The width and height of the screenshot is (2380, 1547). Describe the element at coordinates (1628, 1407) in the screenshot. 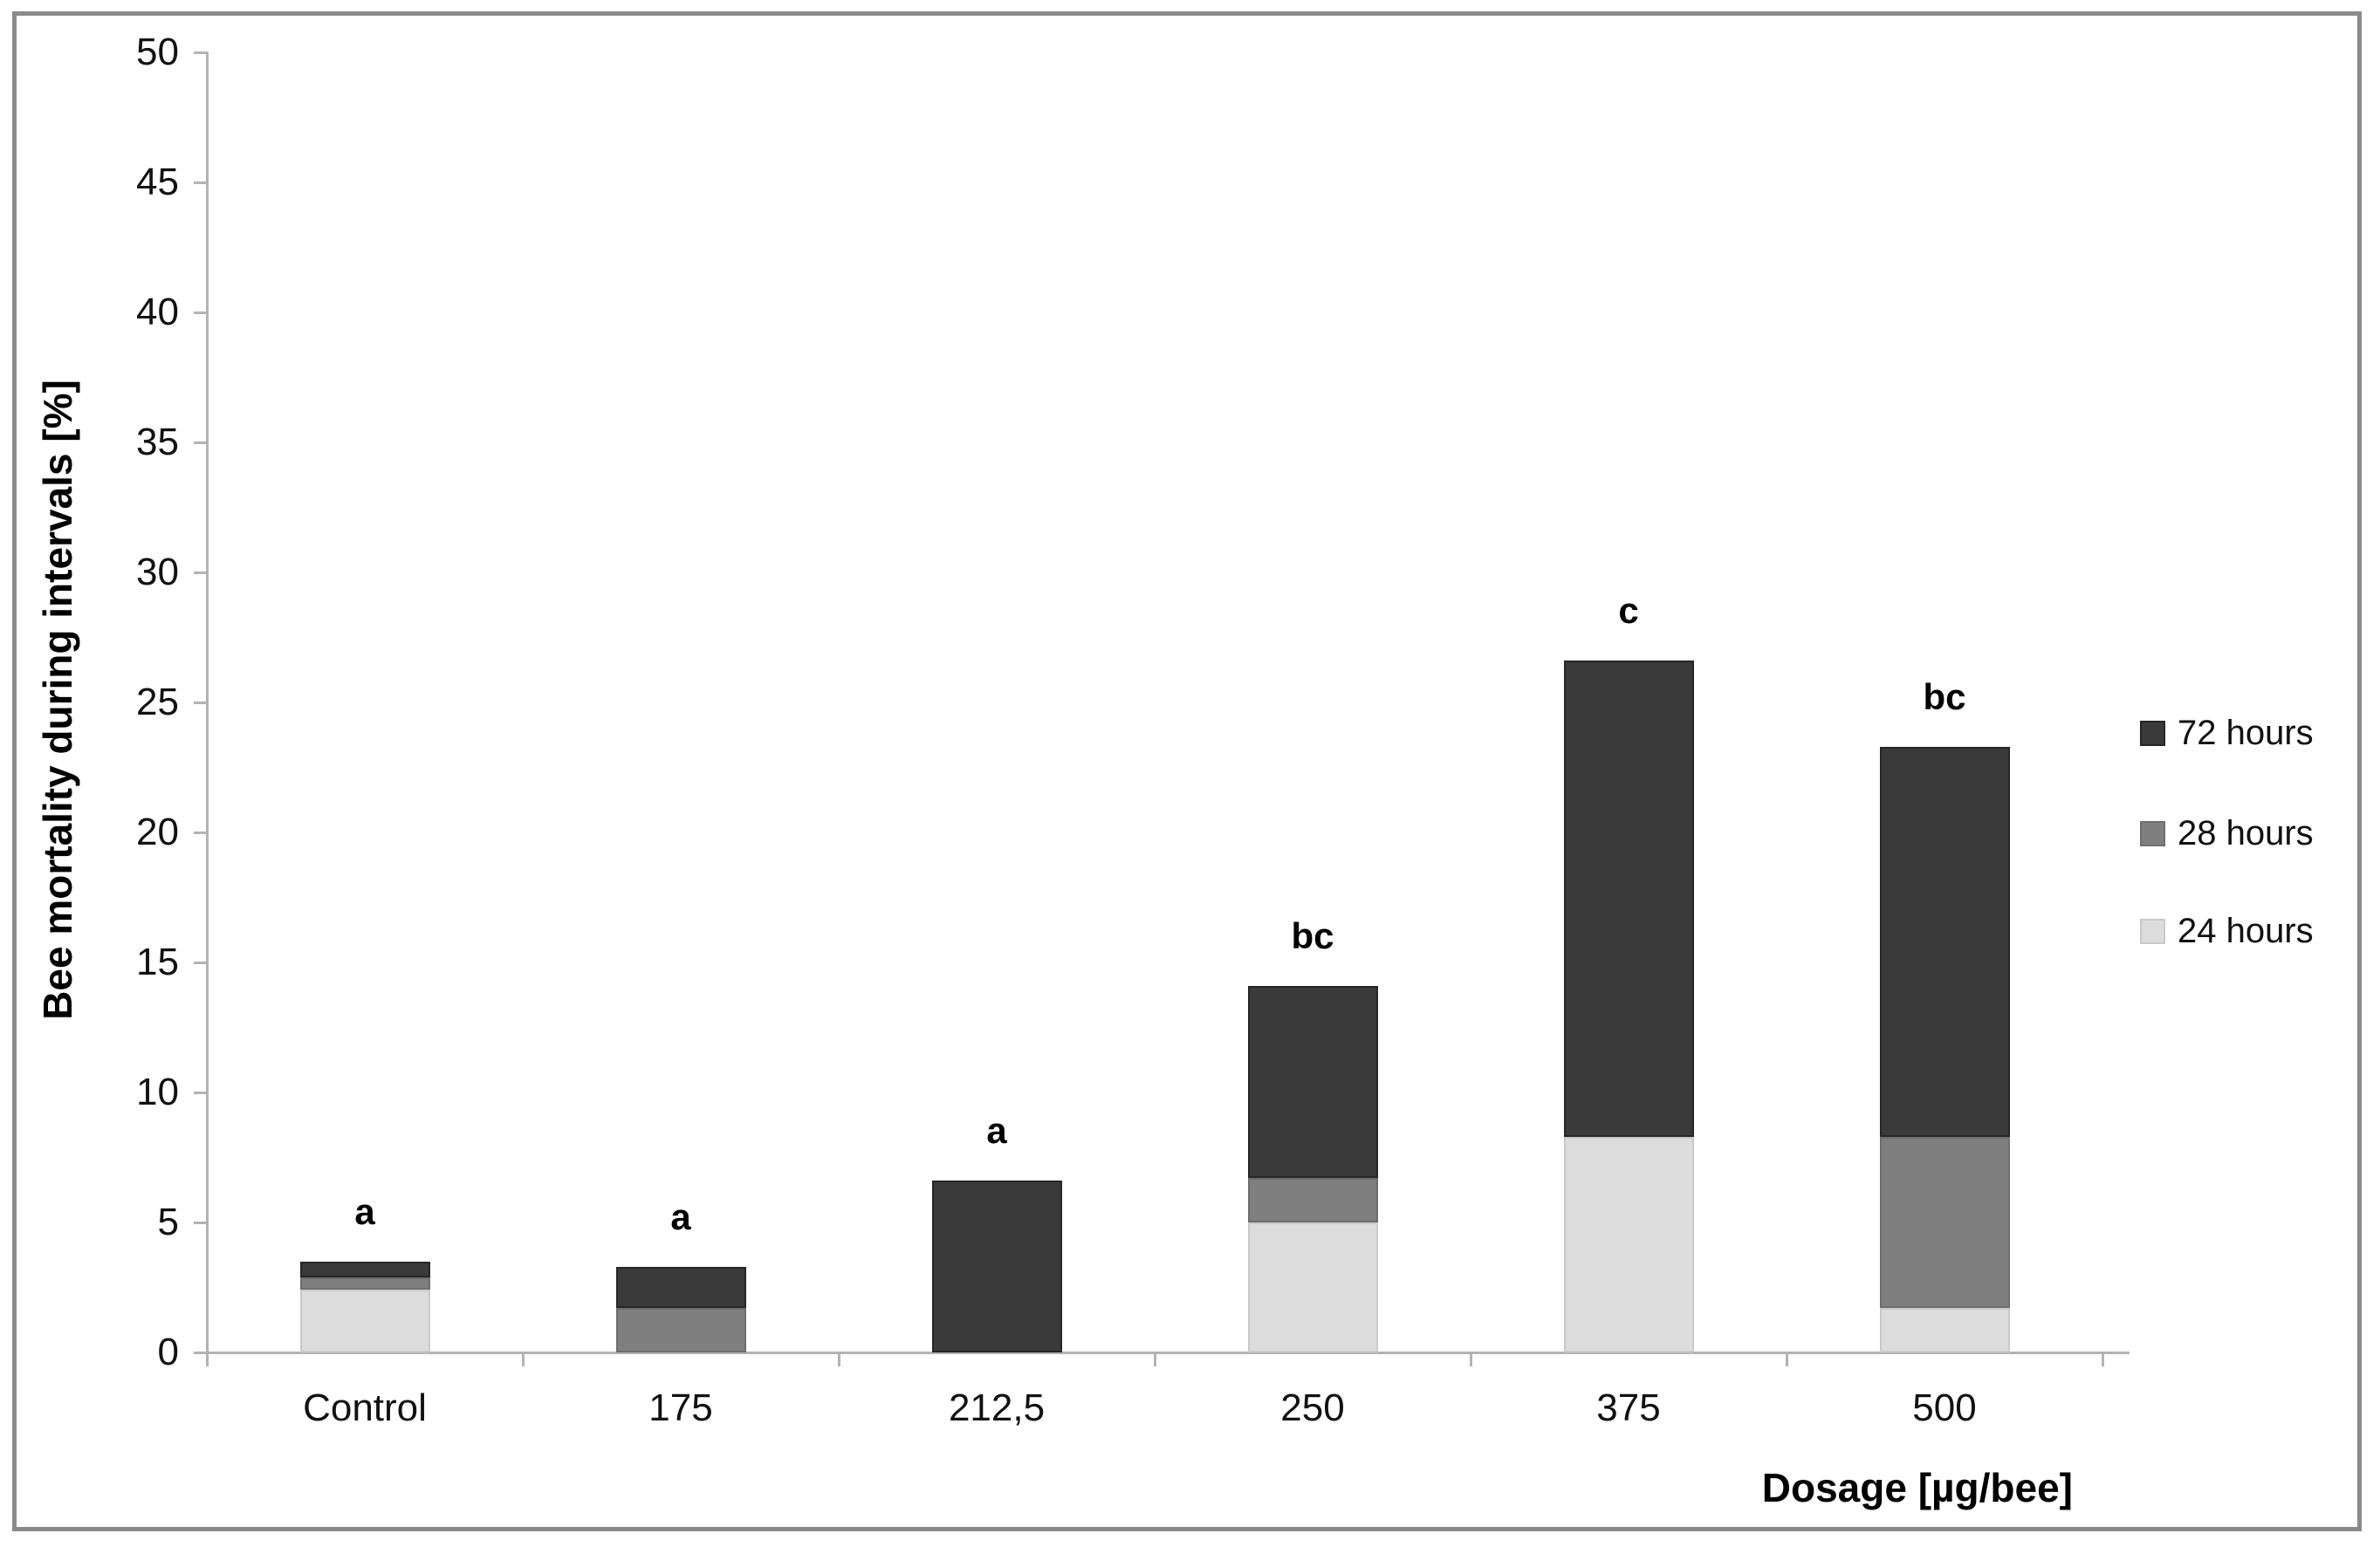

I see `x-axis-category-label: 375` at that location.